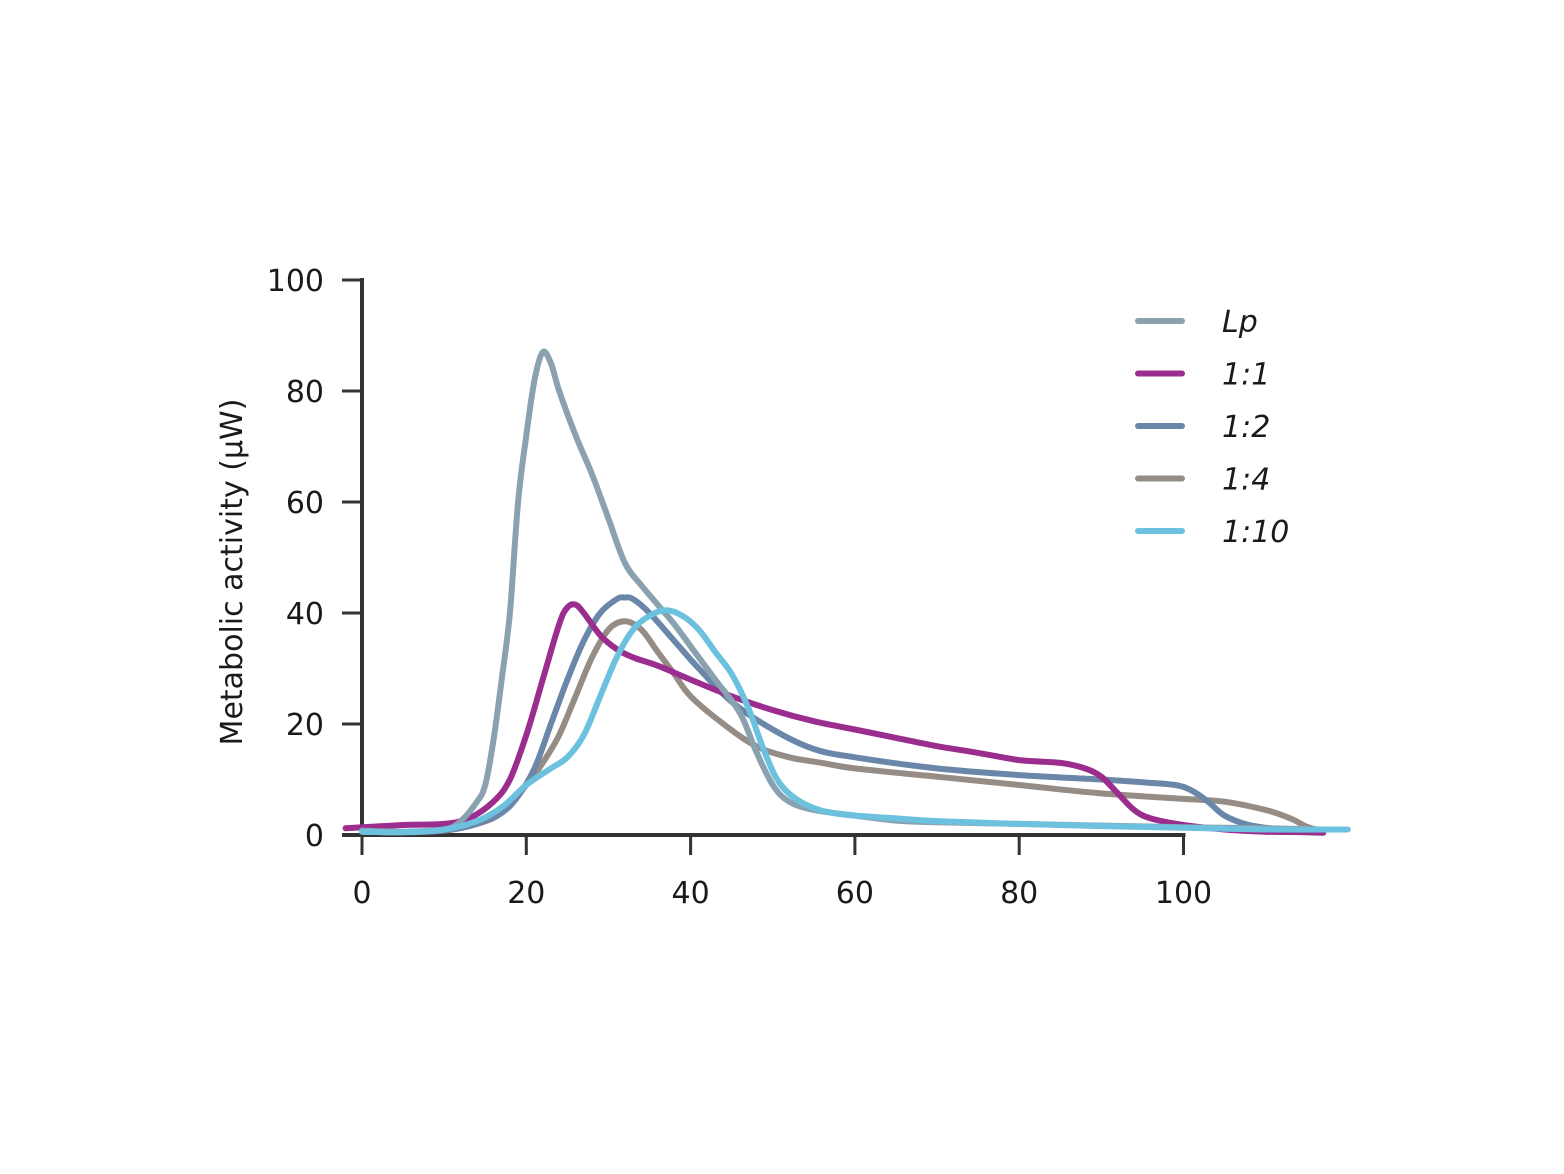 The width and height of the screenshot is (1564, 1174). I want to click on x-tick-label: 40, so click(691, 893).